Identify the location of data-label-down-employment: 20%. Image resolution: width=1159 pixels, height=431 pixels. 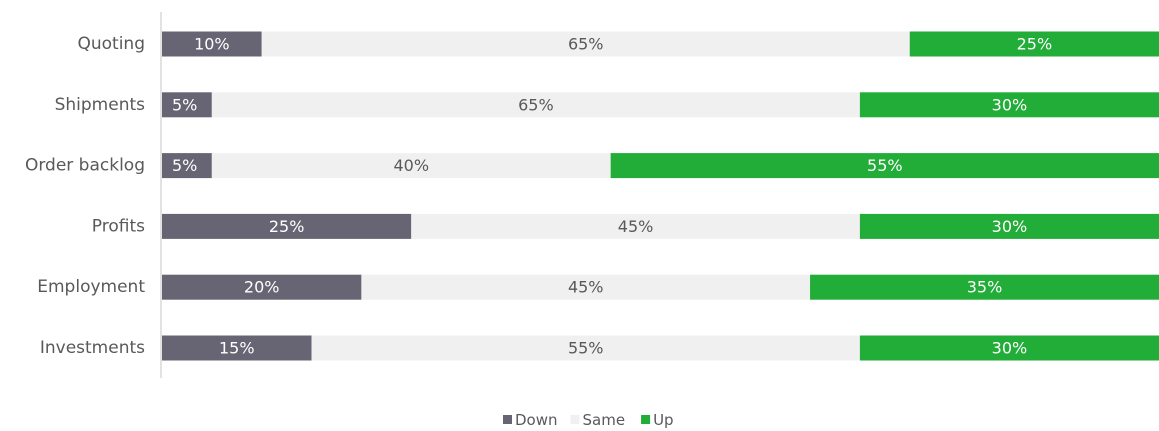
(262, 287).